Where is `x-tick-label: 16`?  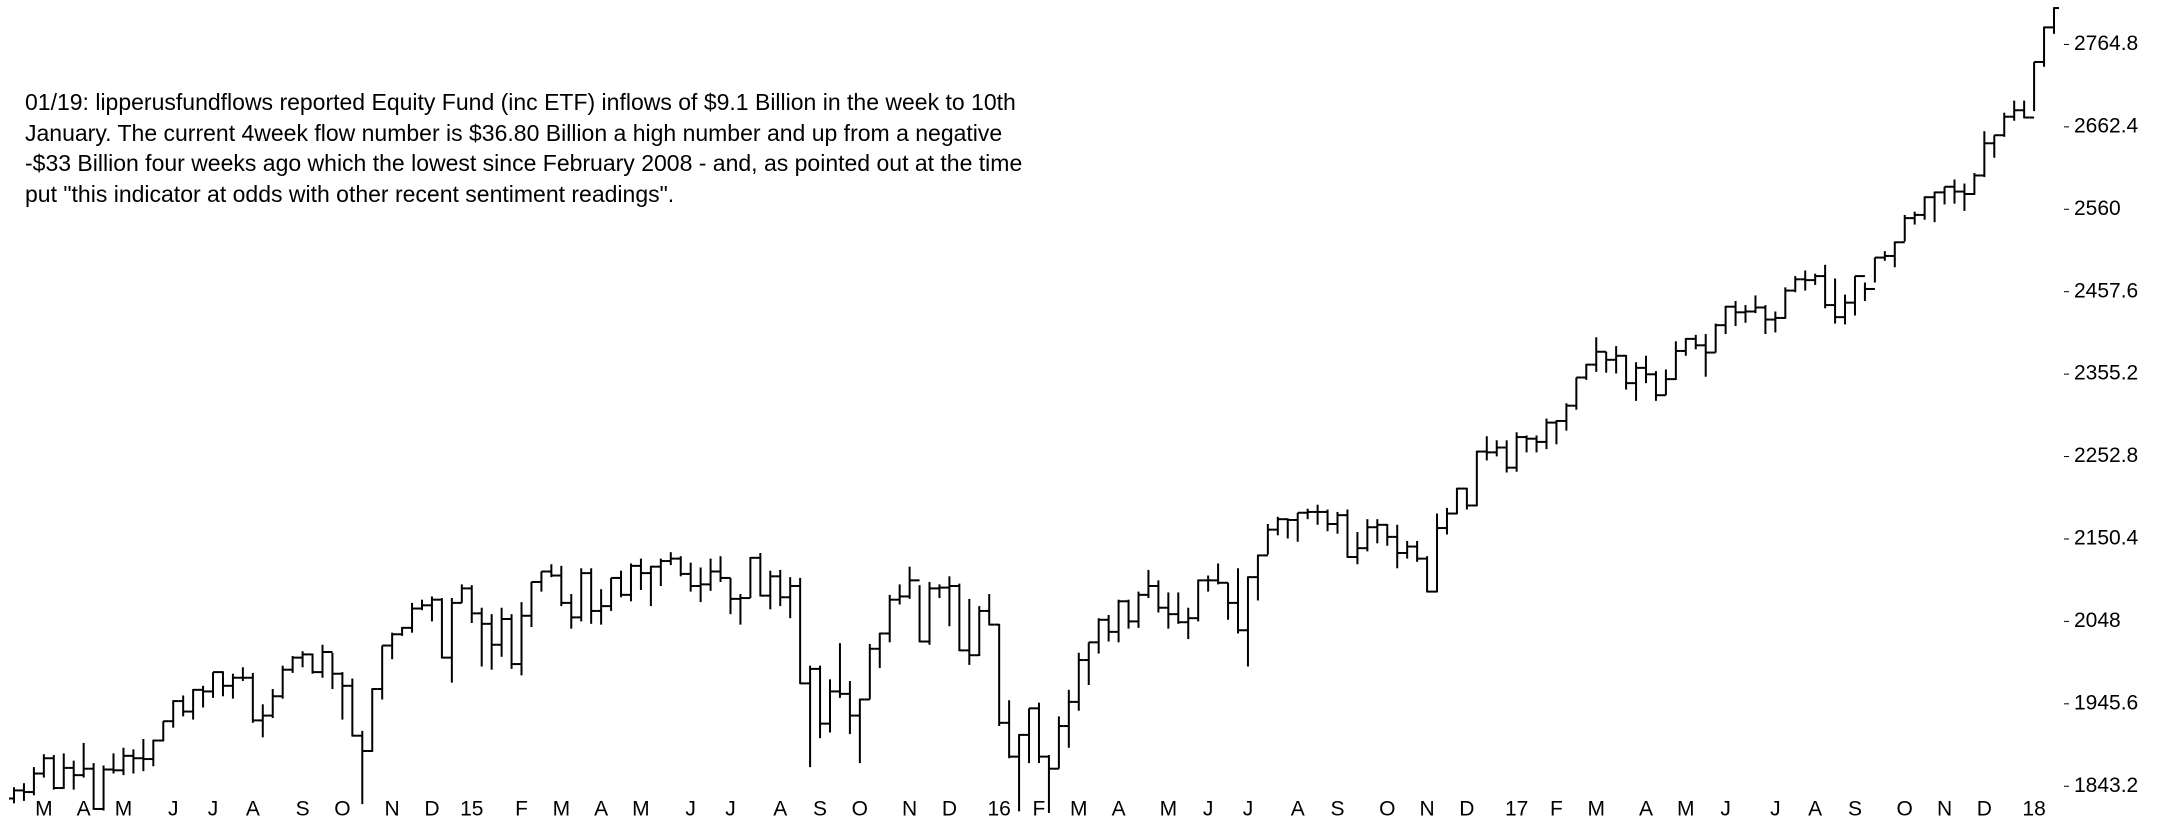 x-tick-label: 16 is located at coordinates (998, 809).